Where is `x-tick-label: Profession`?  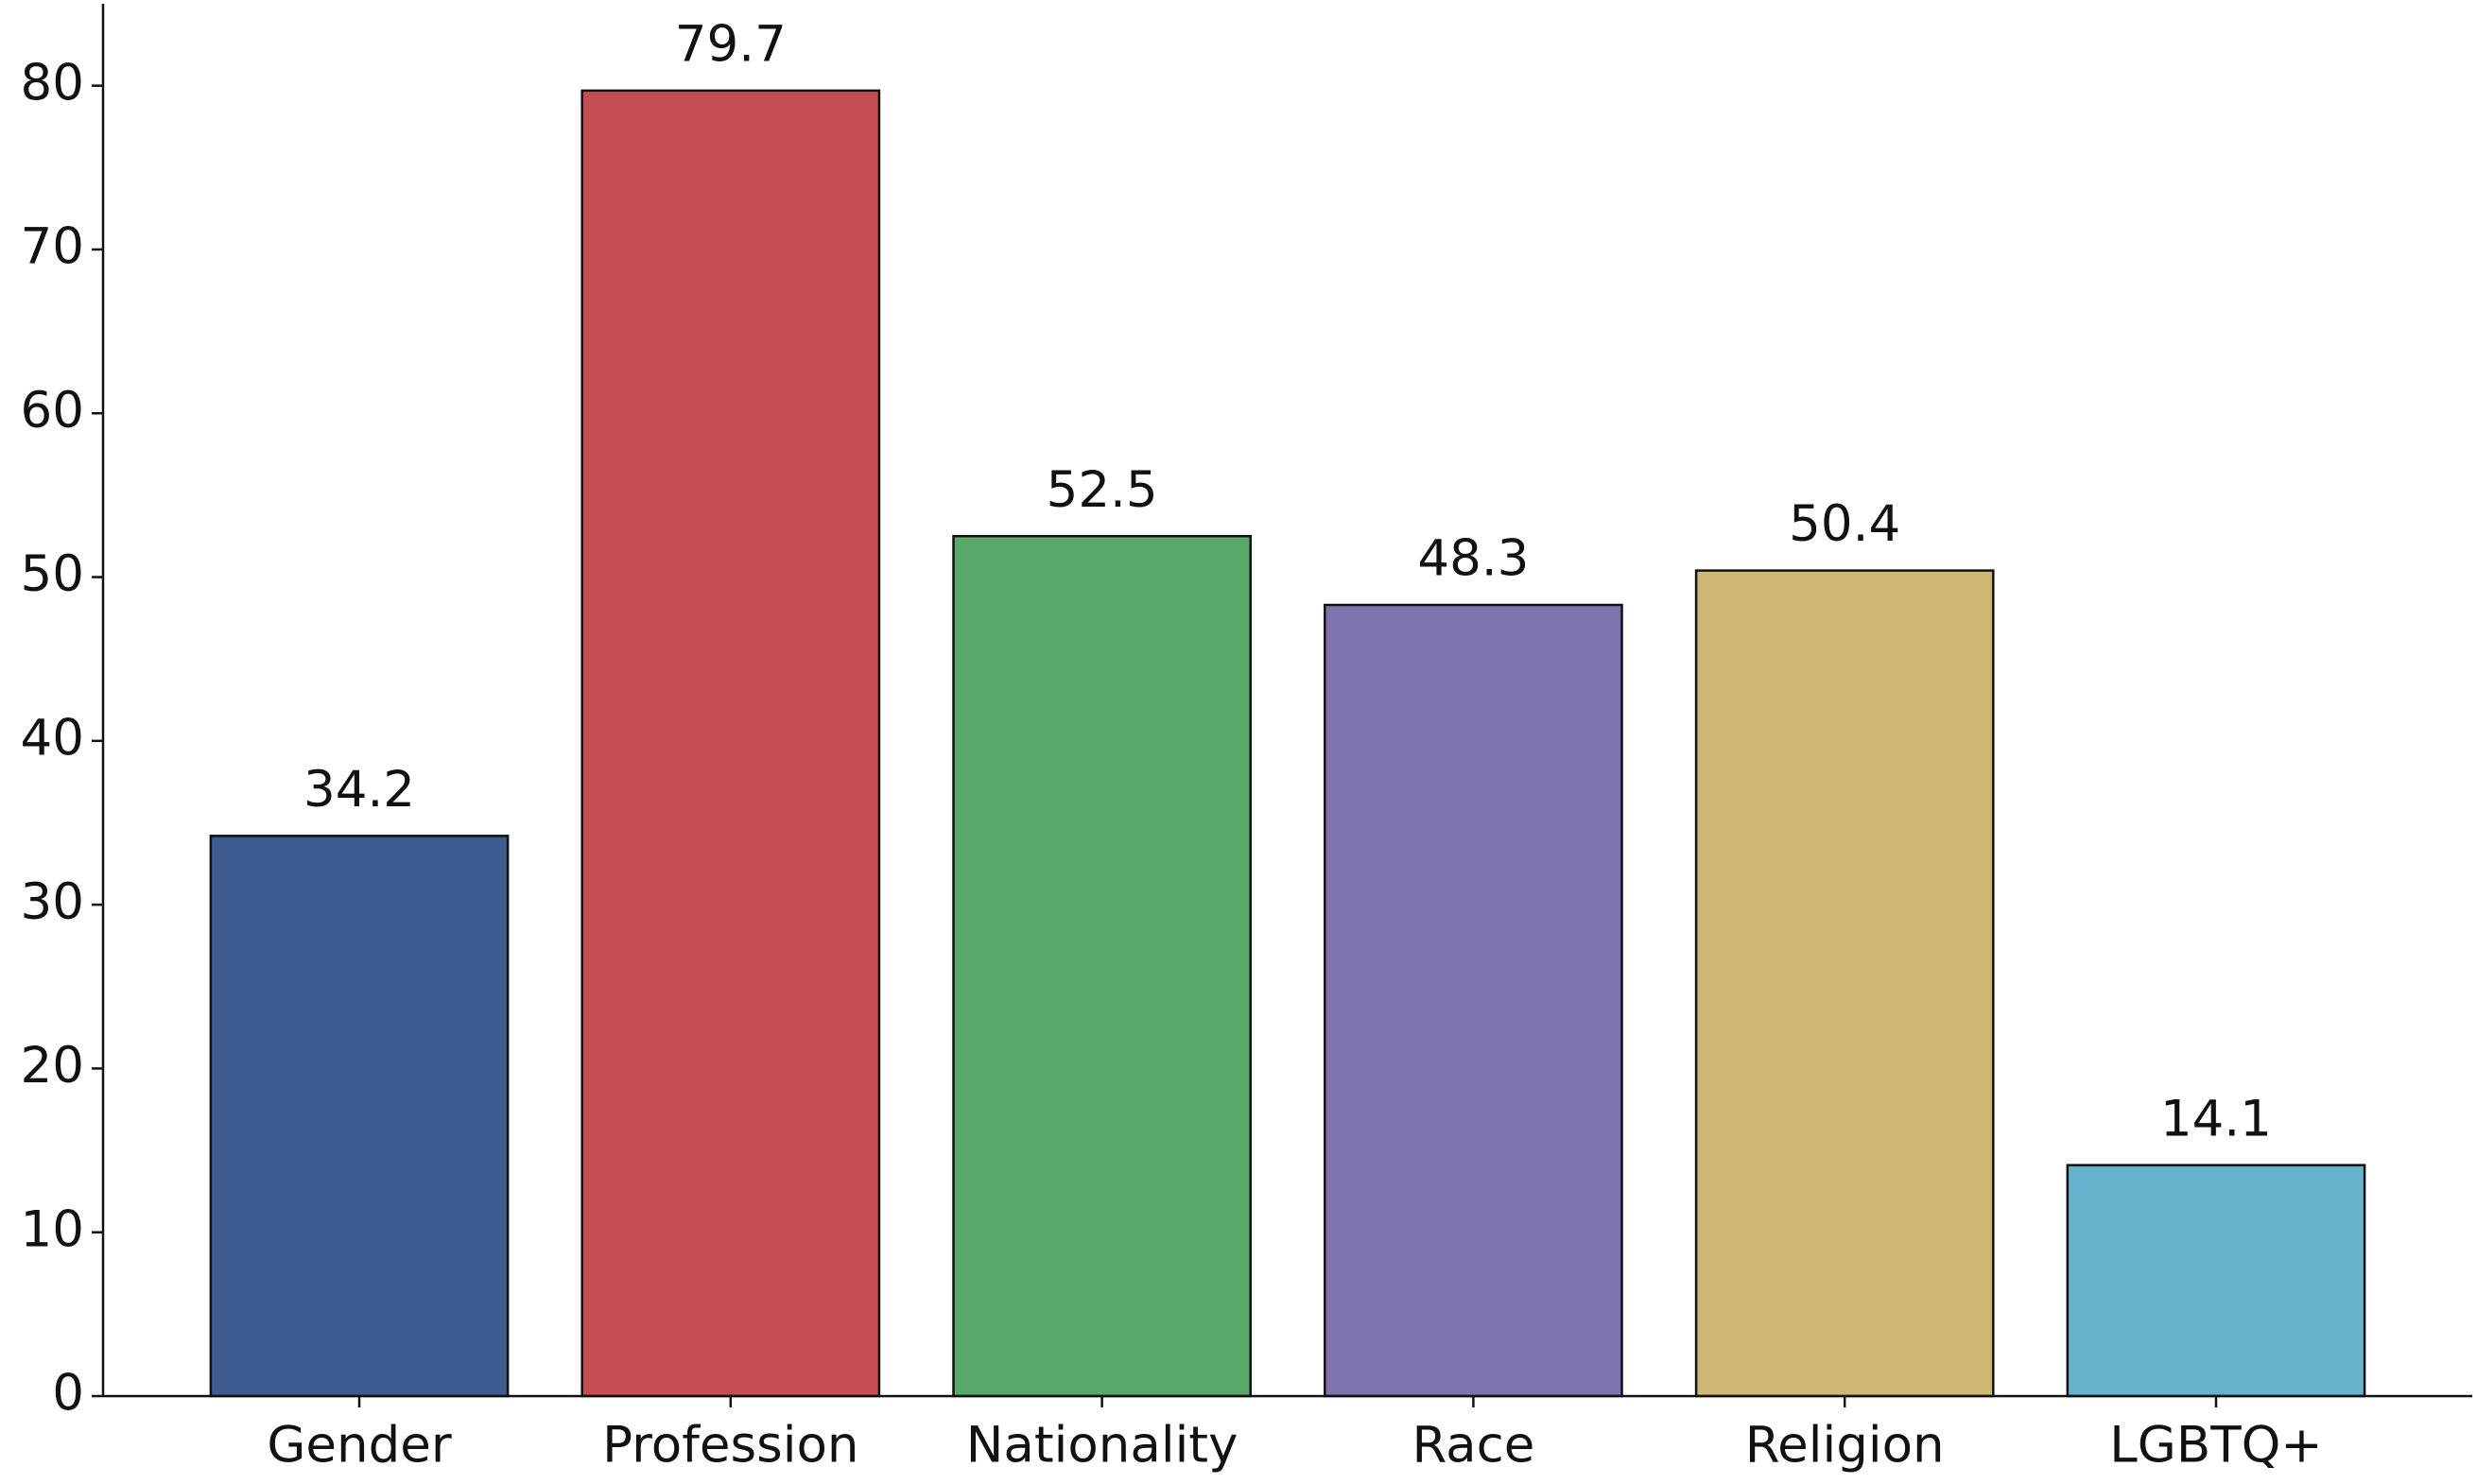 x-tick-label: Profession is located at coordinates (730, 1446).